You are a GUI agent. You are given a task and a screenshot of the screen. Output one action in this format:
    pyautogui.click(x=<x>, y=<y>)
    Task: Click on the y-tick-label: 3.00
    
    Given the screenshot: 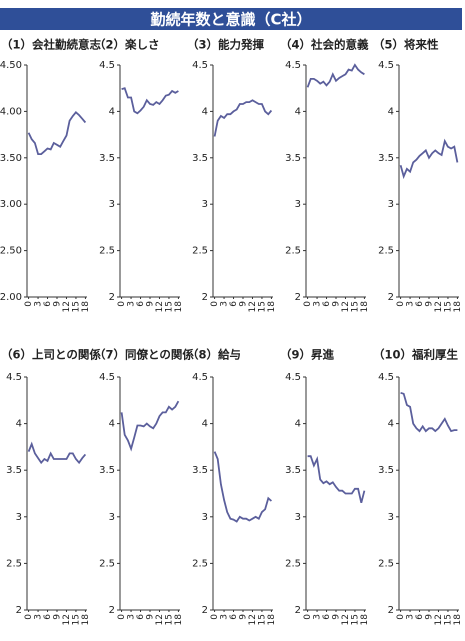 What is the action you would take?
    pyautogui.click(x=11, y=204)
    